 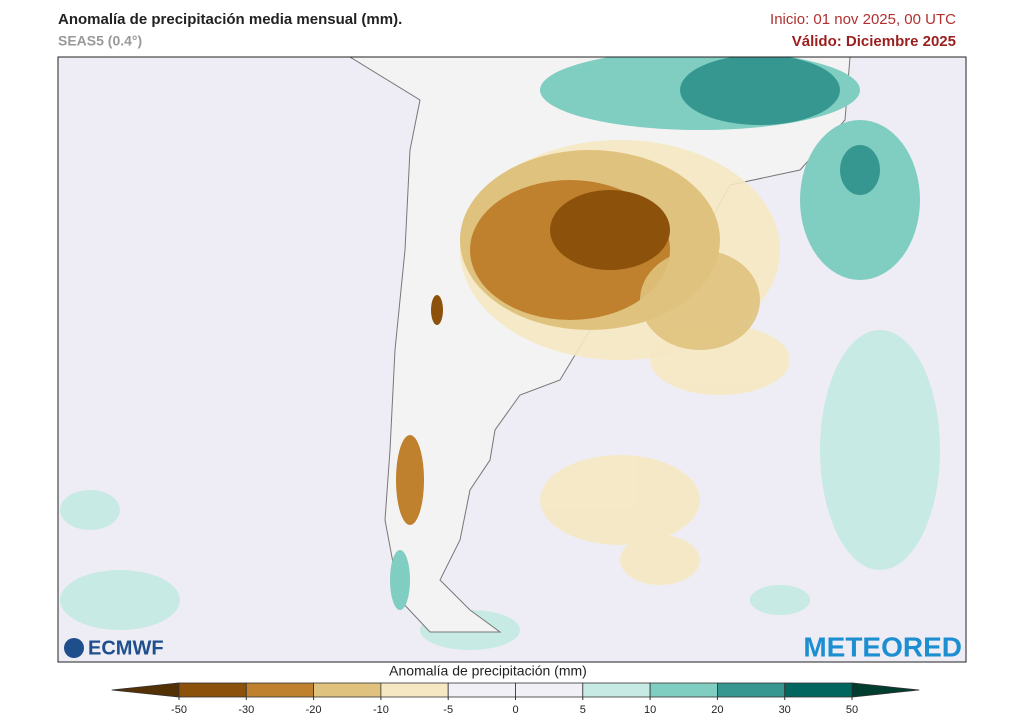 I want to click on colorbar-extend-high, so click(x=885, y=690).